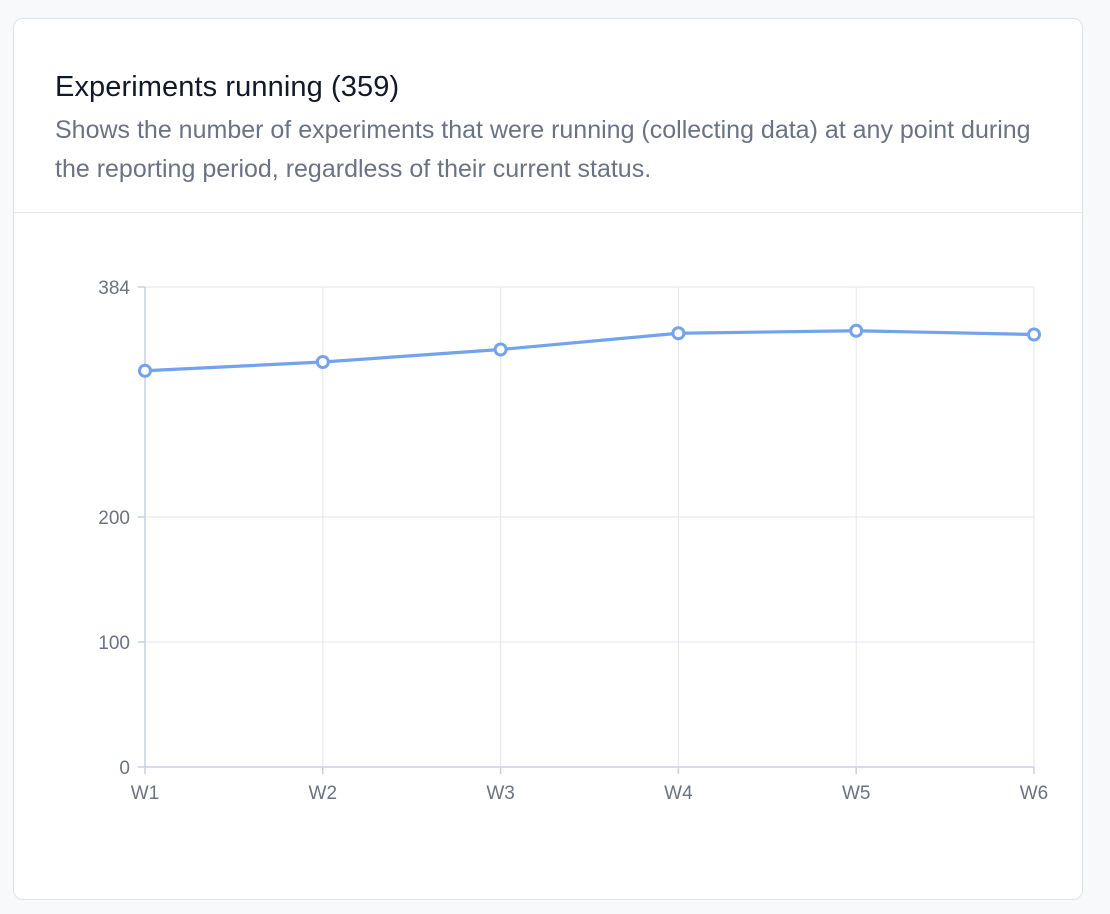 This screenshot has width=1110, height=914. I want to click on series-line, so click(589, 351).